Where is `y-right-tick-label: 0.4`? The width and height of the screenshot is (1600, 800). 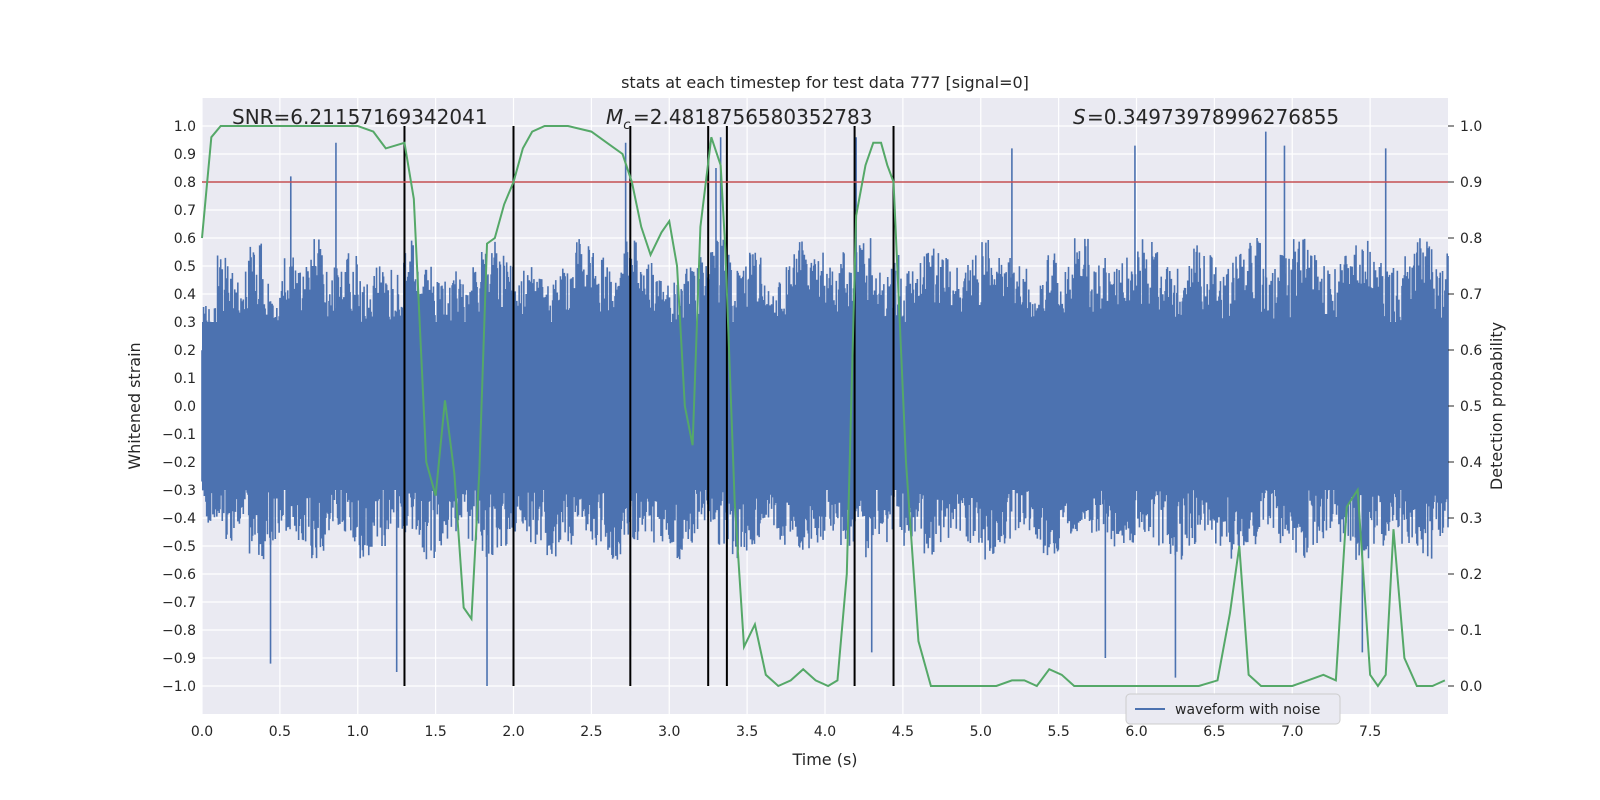 y-right-tick-label: 0.4 is located at coordinates (1471, 463).